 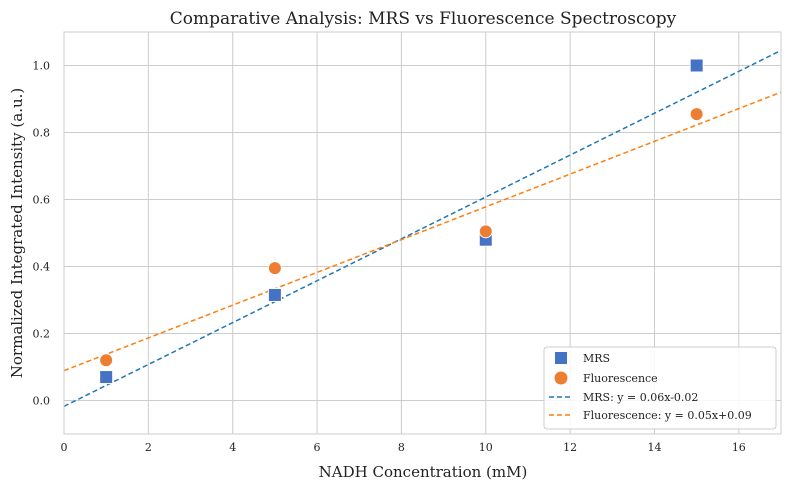 I want to click on x-axis-label: NADH Concentration (mM), so click(x=423, y=472).